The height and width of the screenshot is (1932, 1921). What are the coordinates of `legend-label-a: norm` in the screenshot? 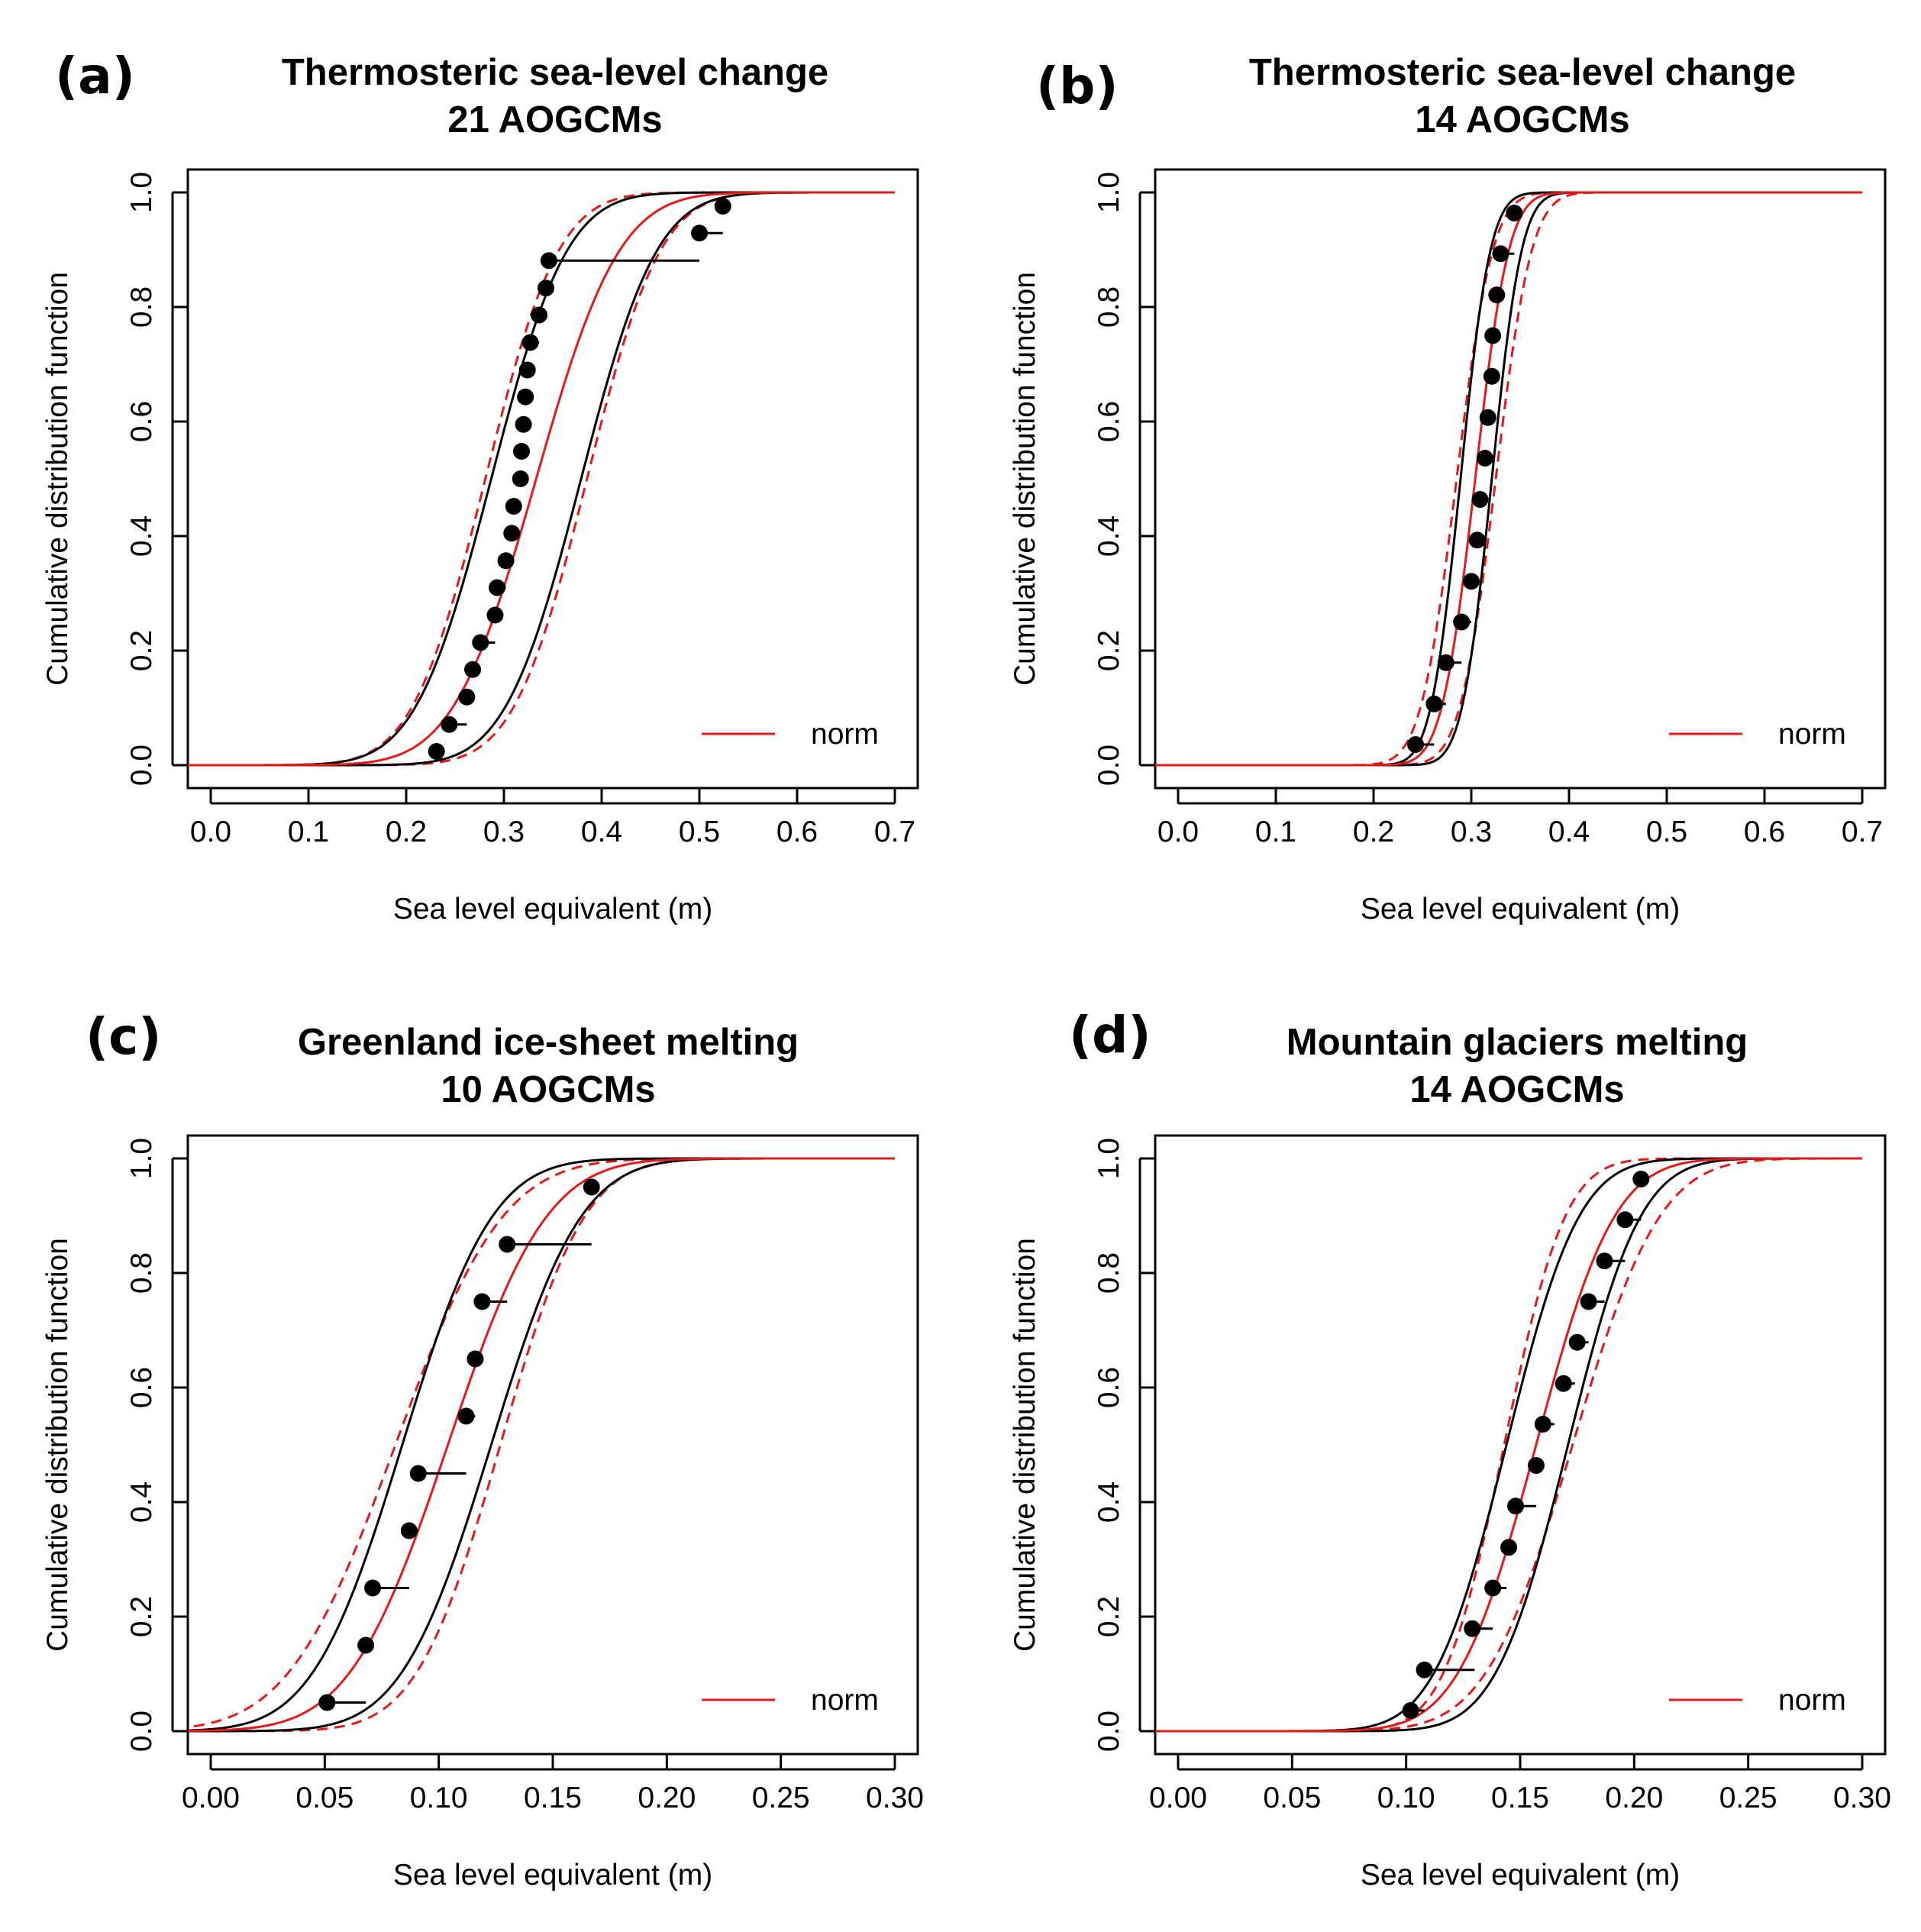 It's located at (845, 734).